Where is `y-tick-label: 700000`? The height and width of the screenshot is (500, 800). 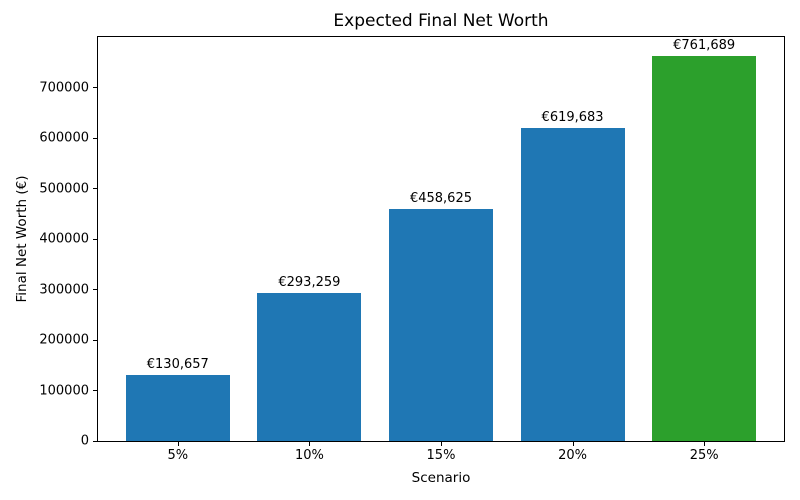
y-tick-label: 700000 is located at coordinates (64, 87).